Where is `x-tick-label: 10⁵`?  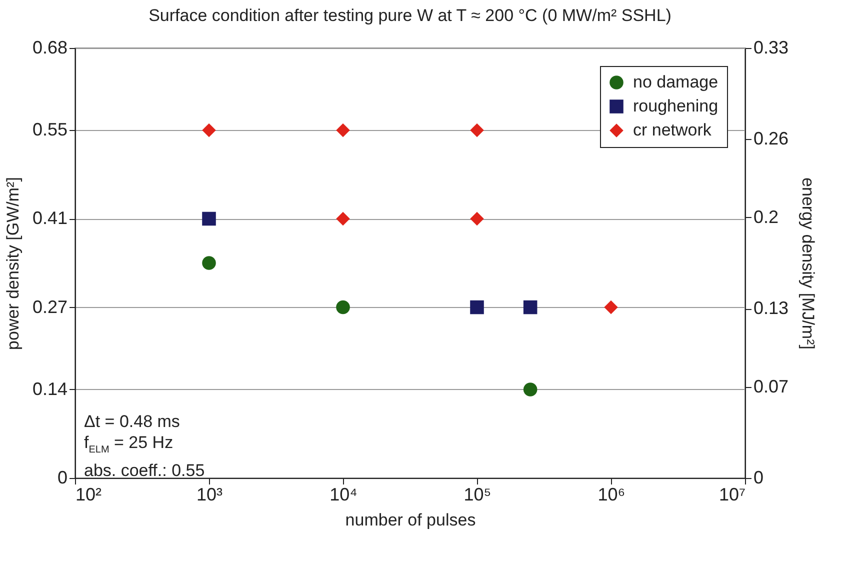
x-tick-label: 10⁵ is located at coordinates (478, 494).